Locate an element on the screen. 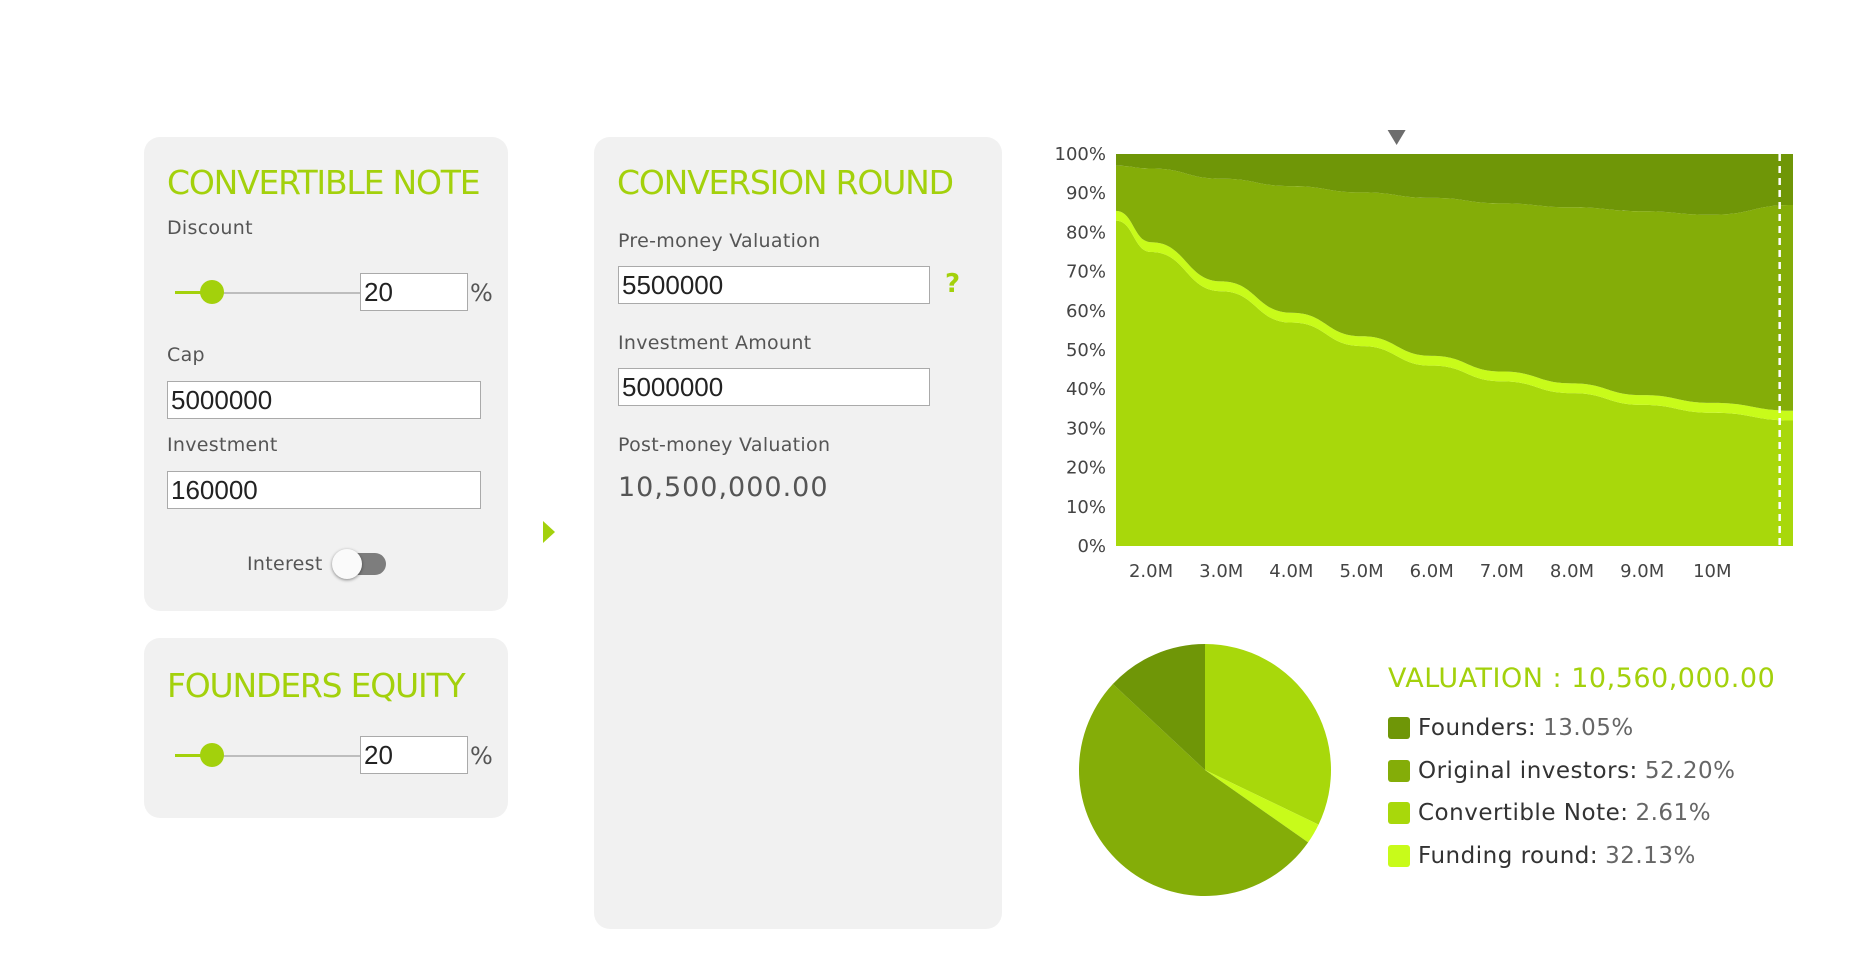 The image size is (1858, 975). legend-item: Founders: 13.05% is located at coordinates (1511, 728).